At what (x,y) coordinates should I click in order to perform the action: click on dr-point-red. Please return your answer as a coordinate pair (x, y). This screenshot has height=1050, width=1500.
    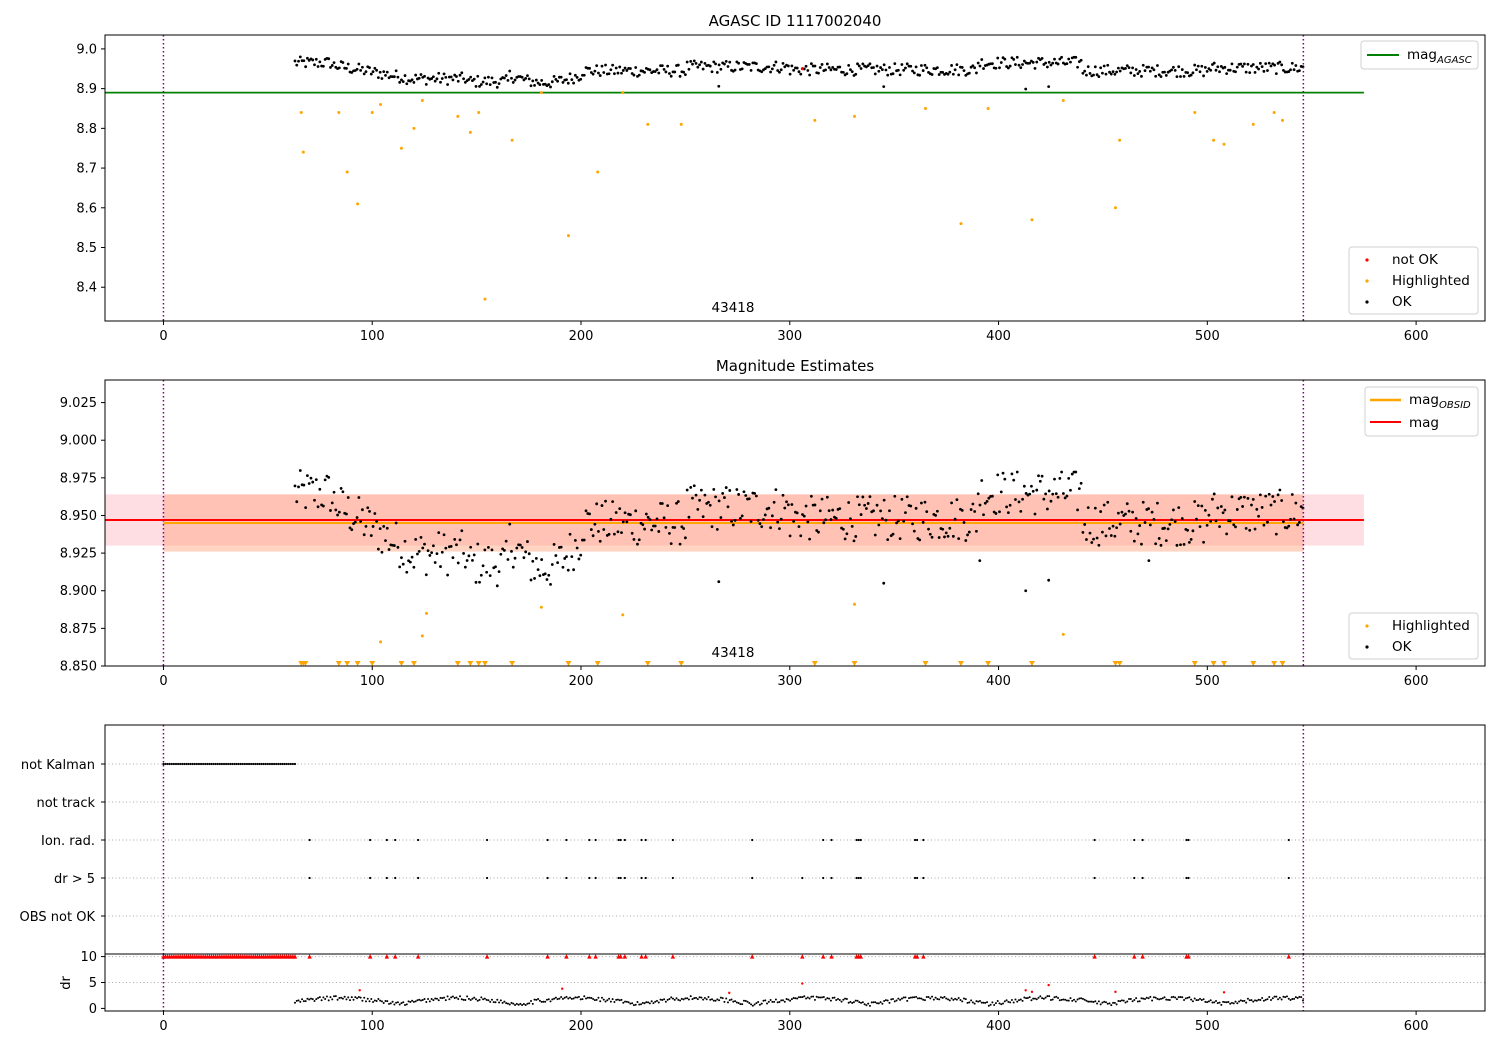
    Looking at the image, I should click on (562, 988).